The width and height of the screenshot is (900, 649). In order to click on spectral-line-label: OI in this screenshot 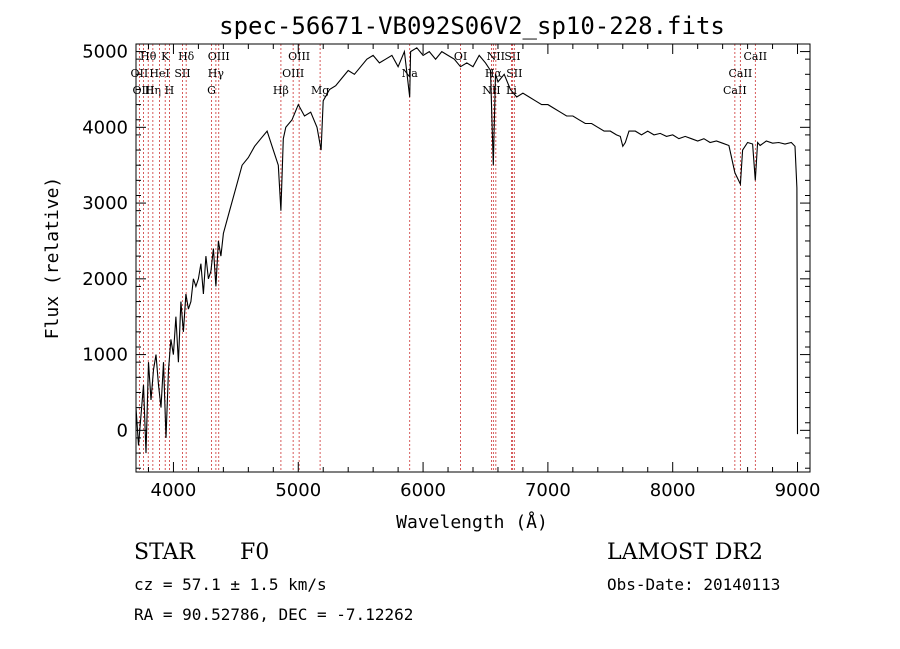, I will do `click(460, 56)`.